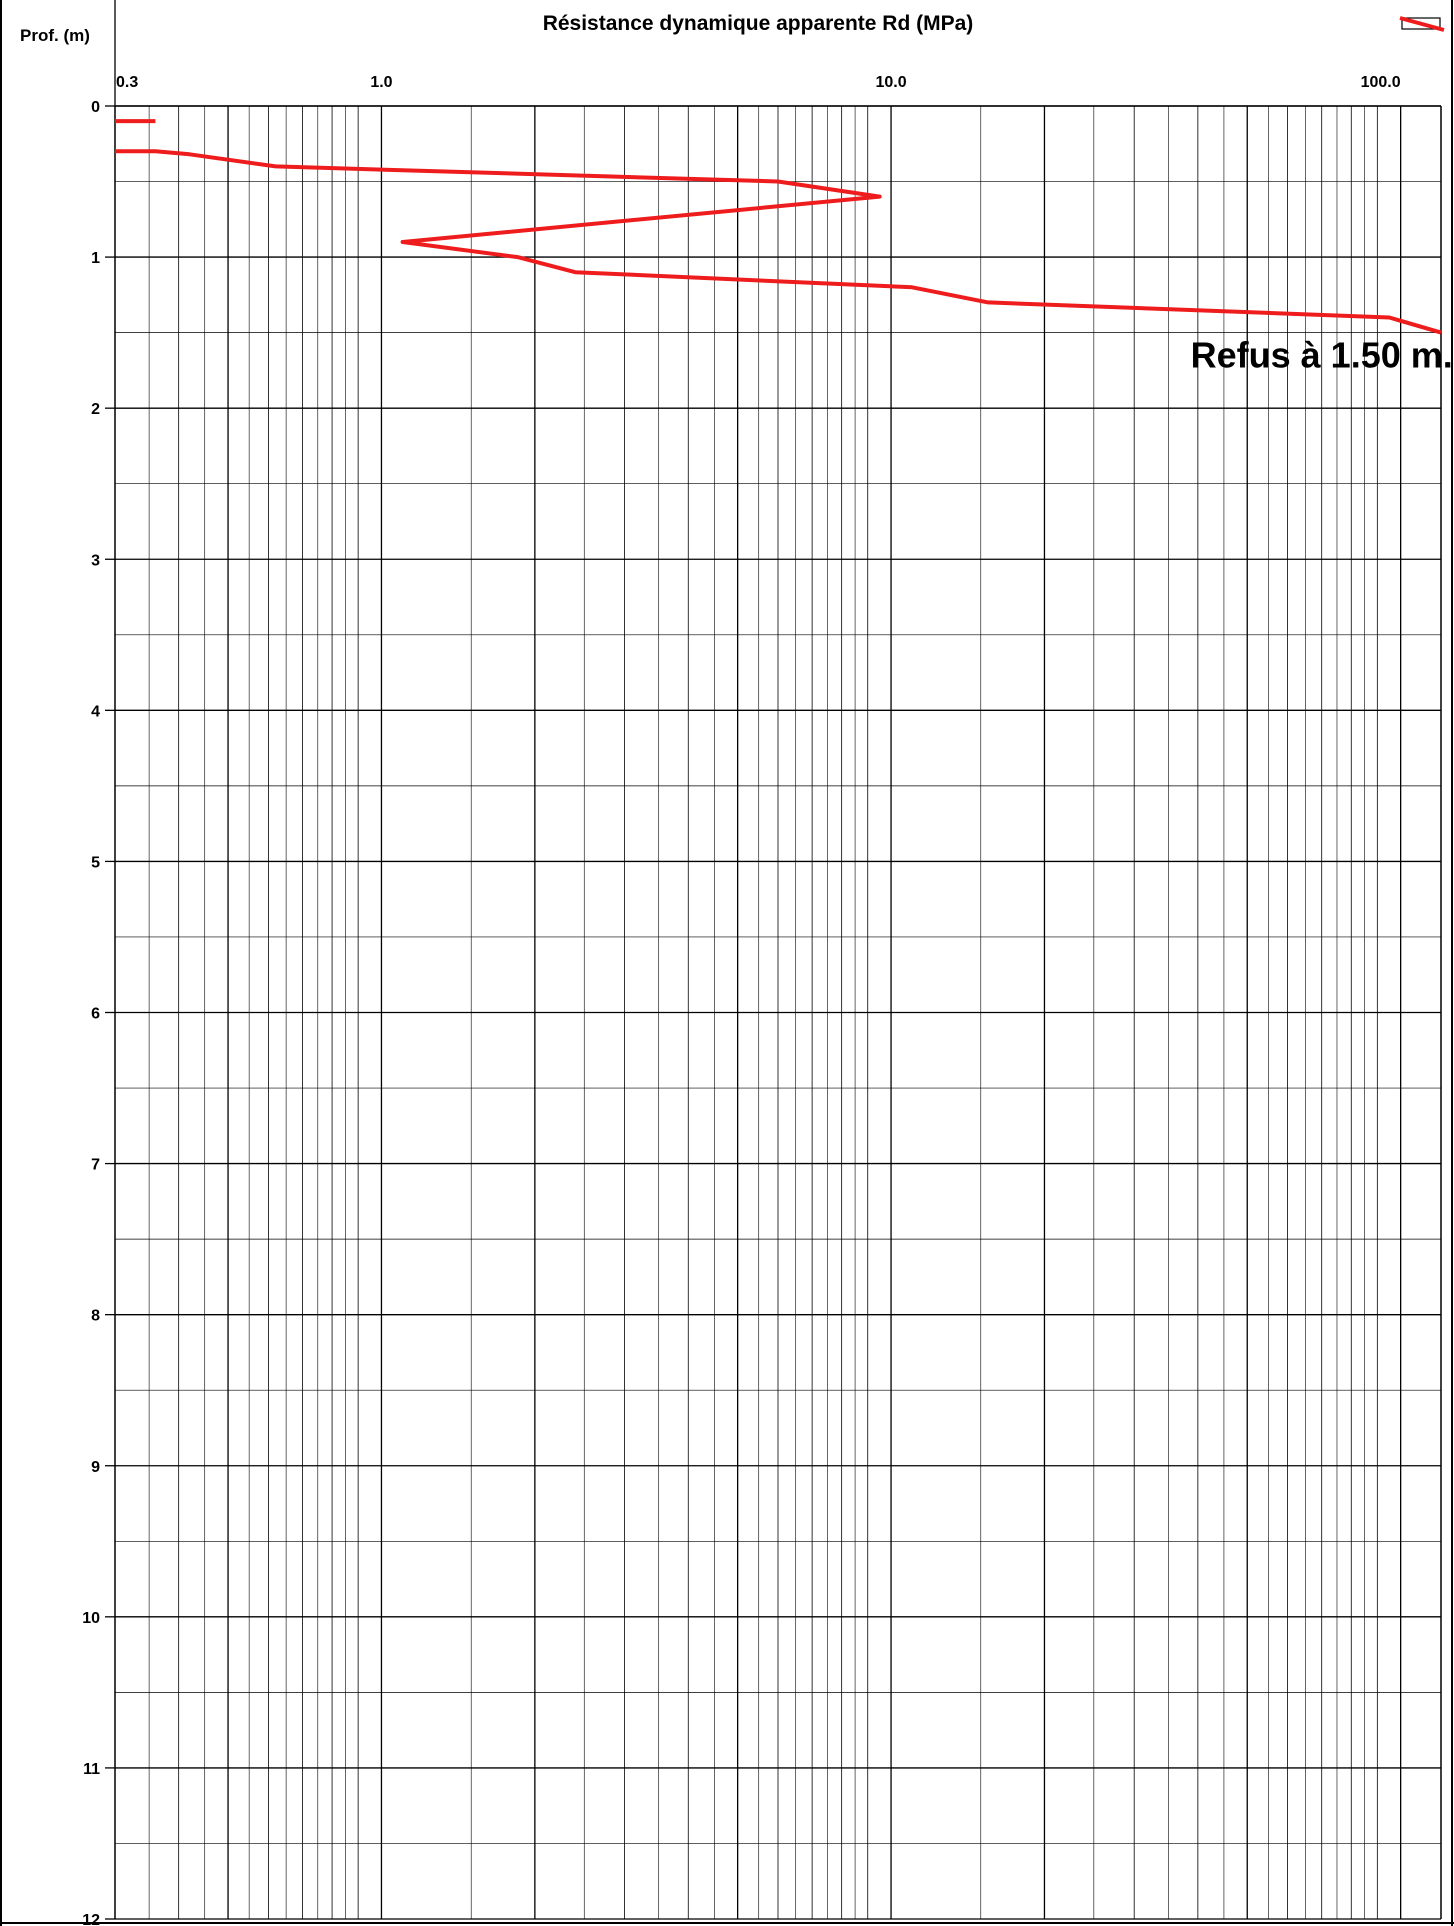  I want to click on refusal-annotation: Refus à 1.50 m., so click(1322, 354).